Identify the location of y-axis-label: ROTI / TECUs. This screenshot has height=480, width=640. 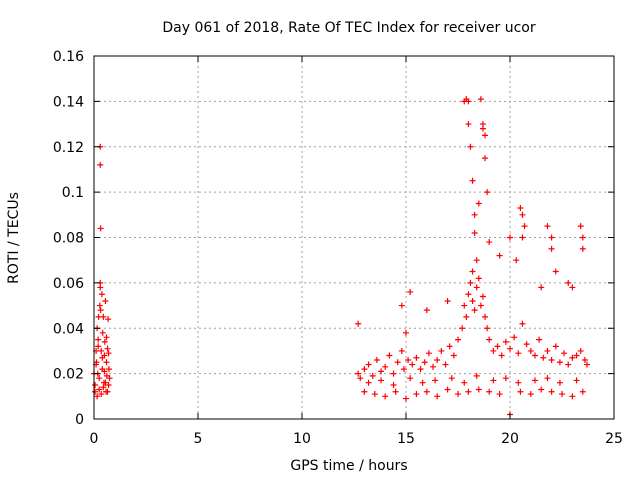
(14, 238).